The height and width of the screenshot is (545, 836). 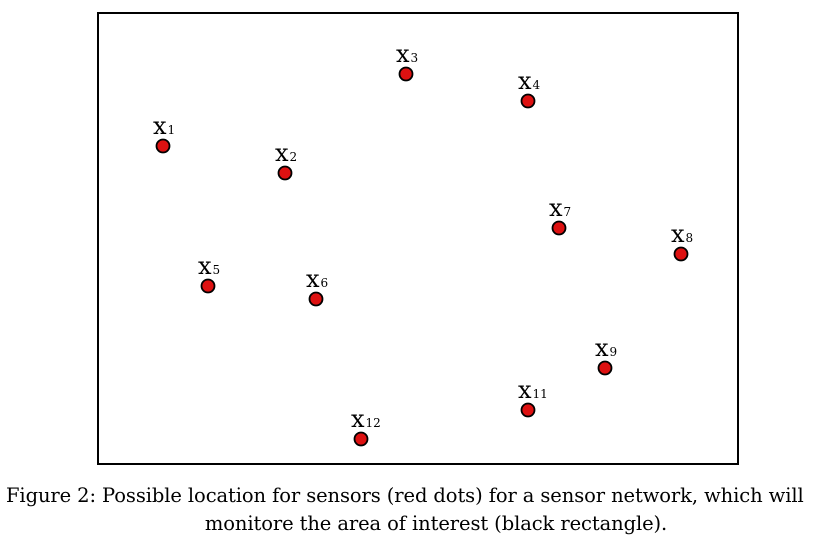 I want to click on sensor-label: x4, so click(x=529, y=81).